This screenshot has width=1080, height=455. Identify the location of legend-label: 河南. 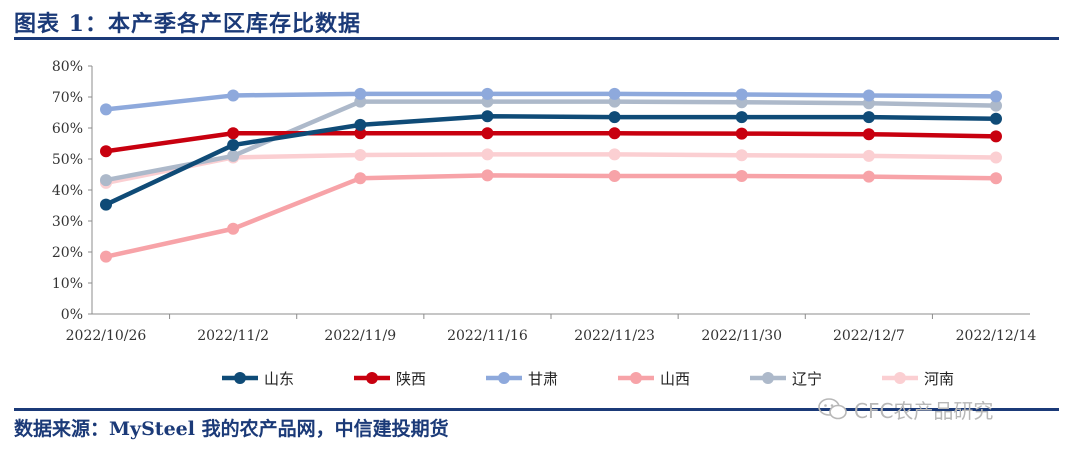
(939, 379).